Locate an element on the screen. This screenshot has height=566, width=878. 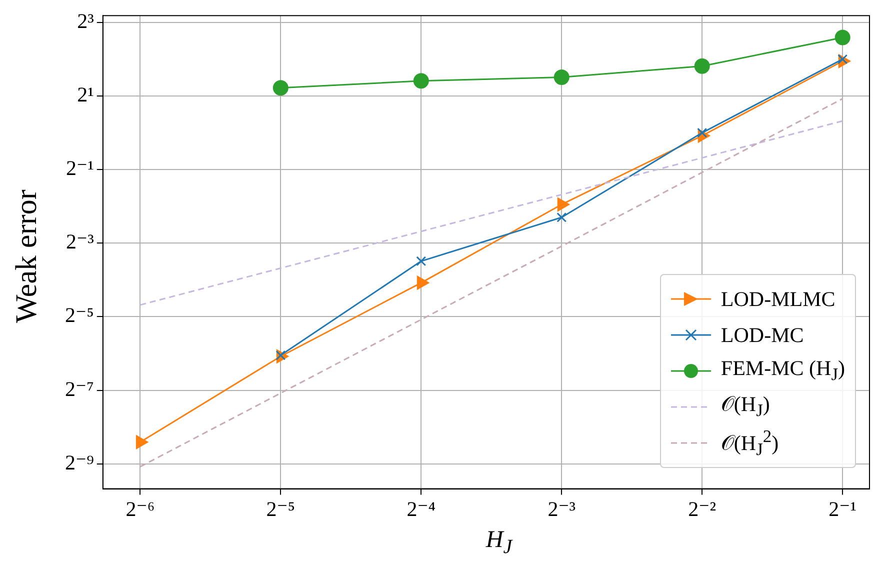
legend-label: LOD-MC is located at coordinates (762, 335).